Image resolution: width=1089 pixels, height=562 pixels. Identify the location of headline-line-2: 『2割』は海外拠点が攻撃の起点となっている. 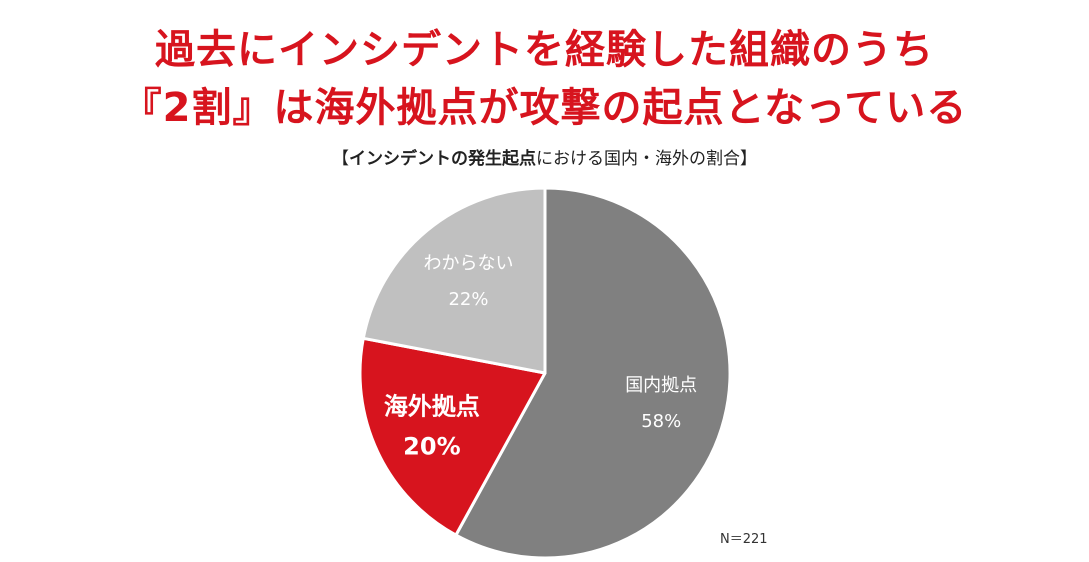
(544, 108).